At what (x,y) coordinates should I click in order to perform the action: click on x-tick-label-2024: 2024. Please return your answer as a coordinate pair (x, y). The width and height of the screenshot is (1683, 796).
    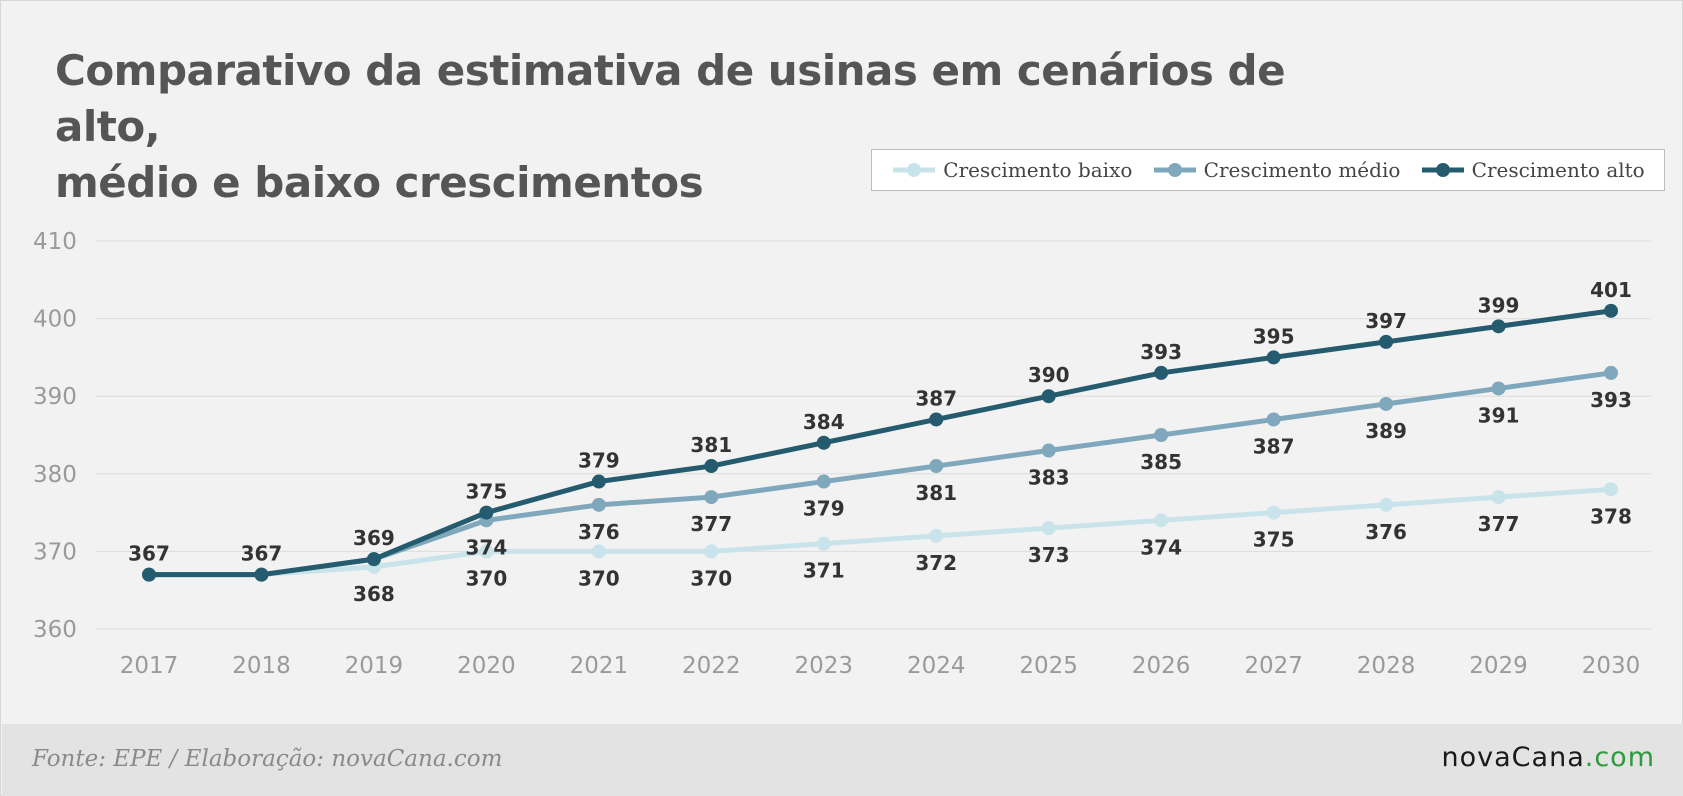
    Looking at the image, I should click on (936, 666).